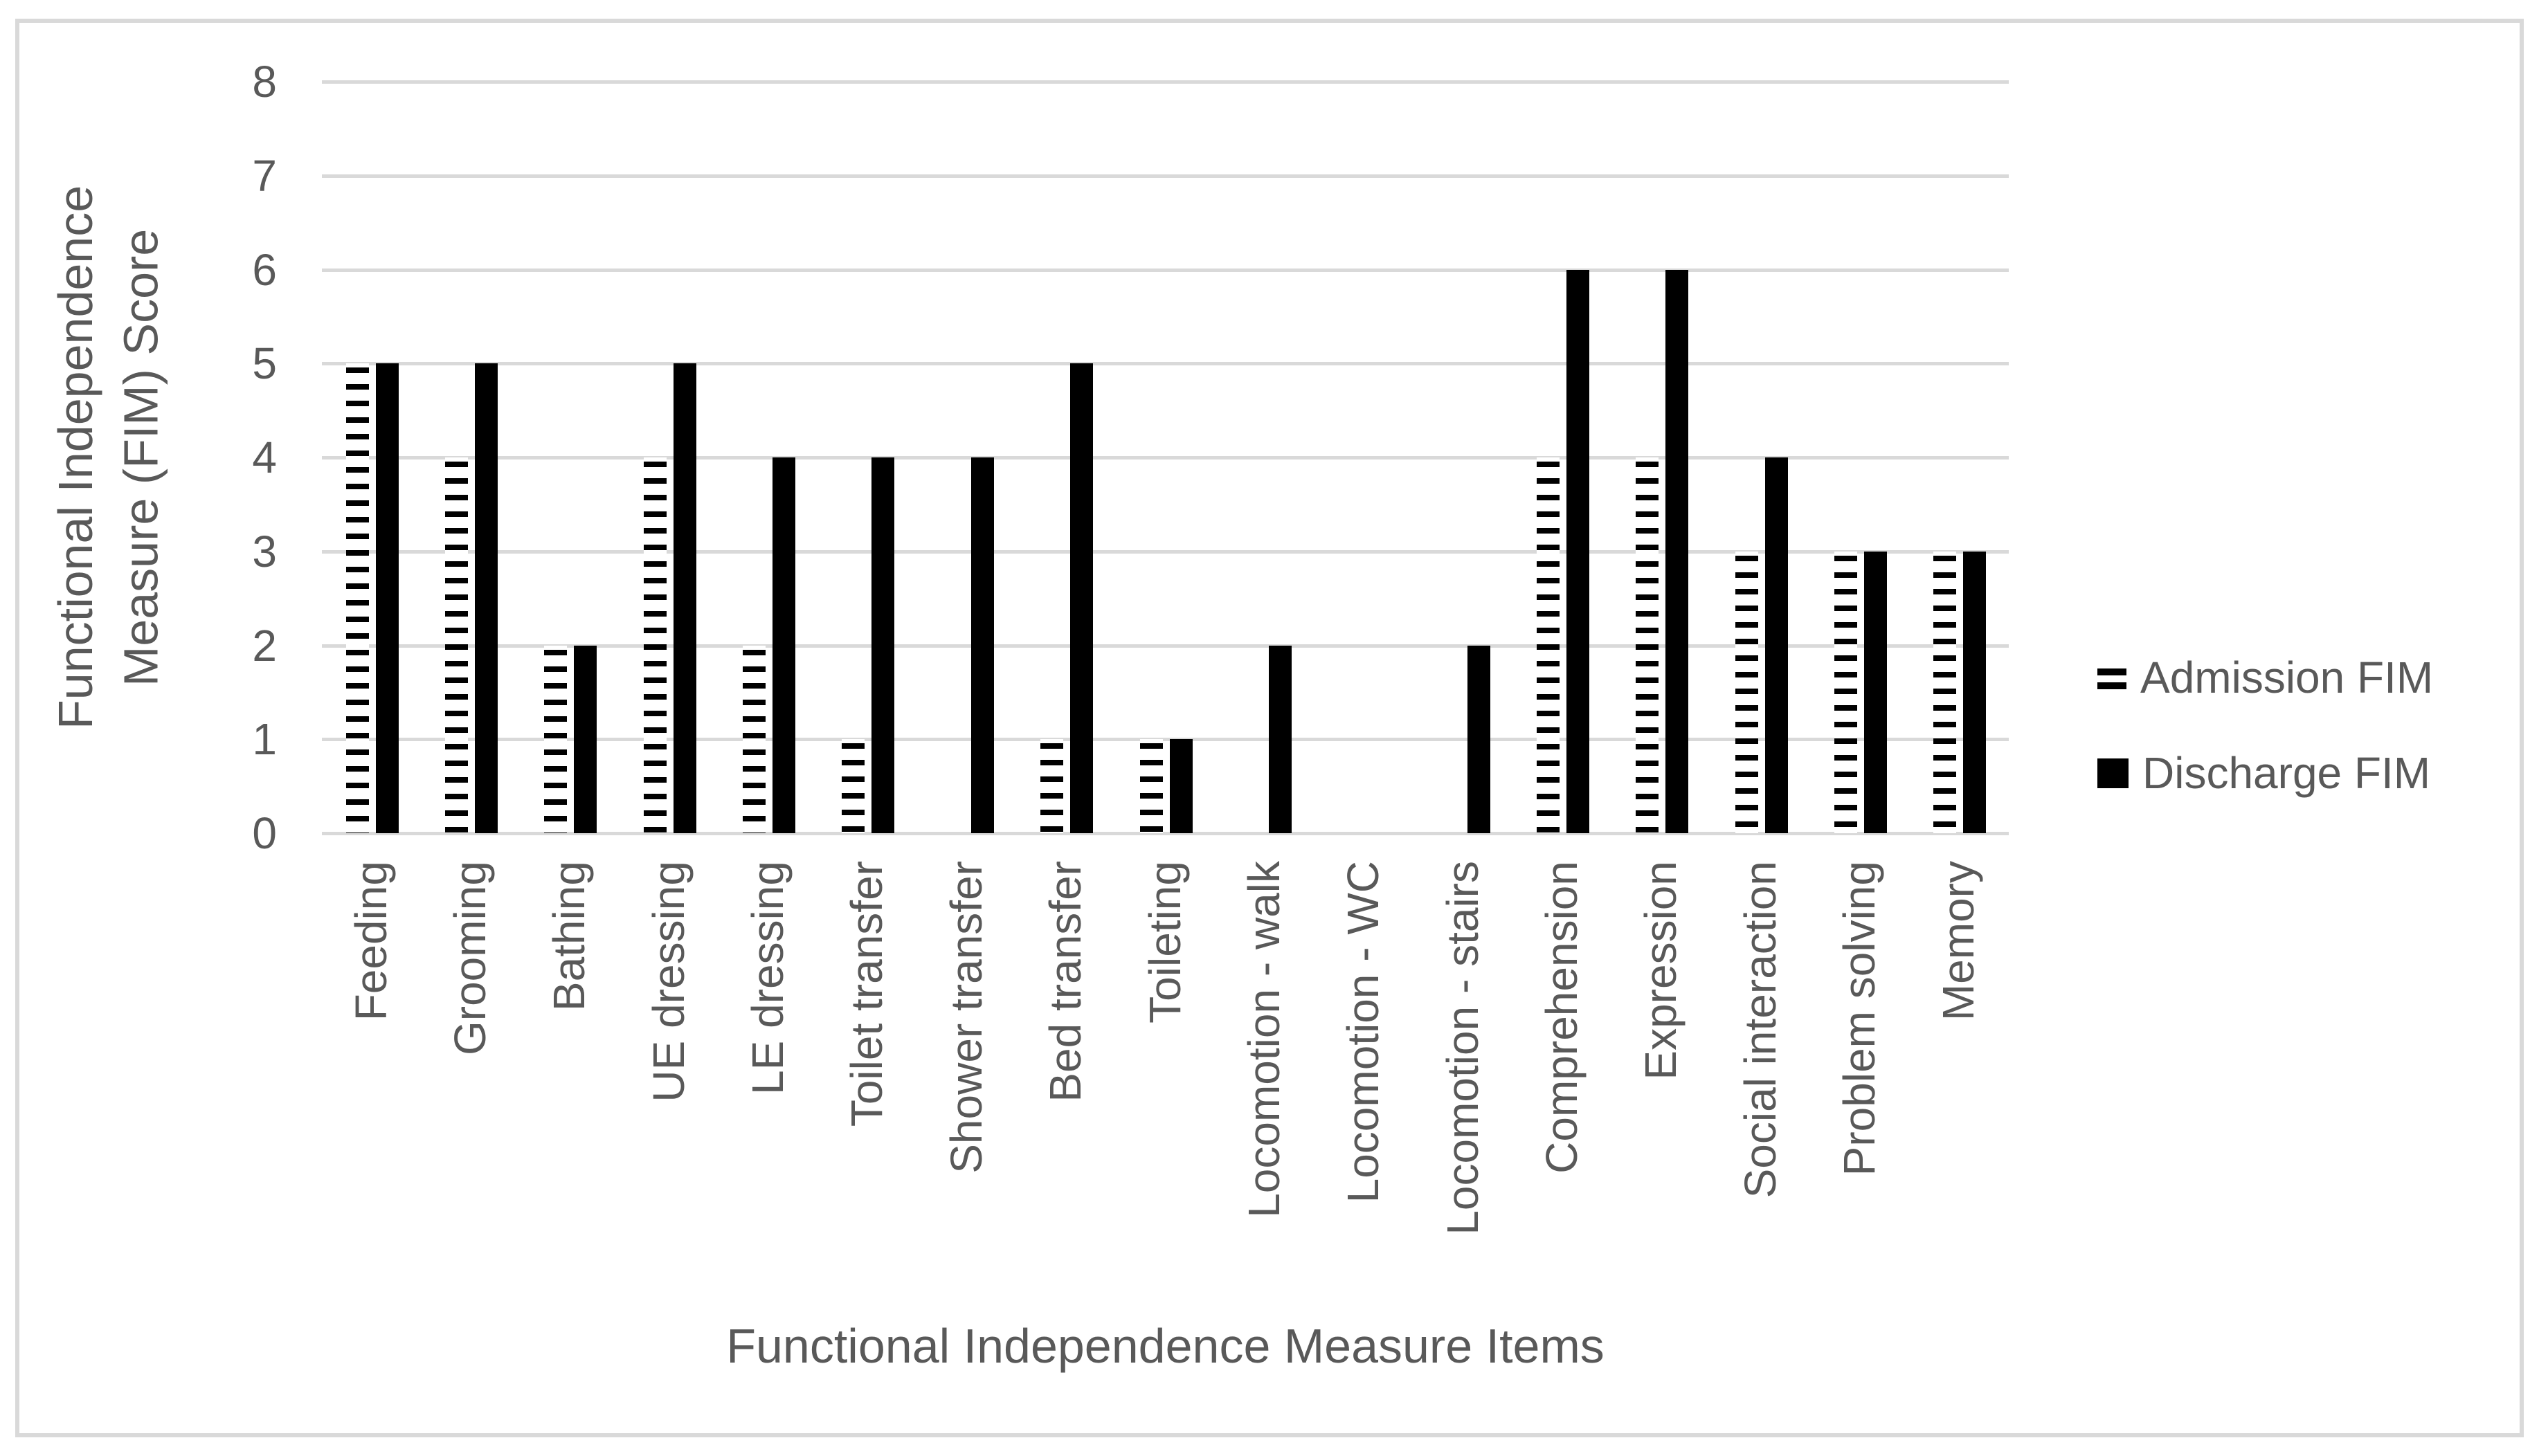 The image size is (2539, 1456). I want to click on admission-fim-pattern-swatch-icon, so click(2111, 677).